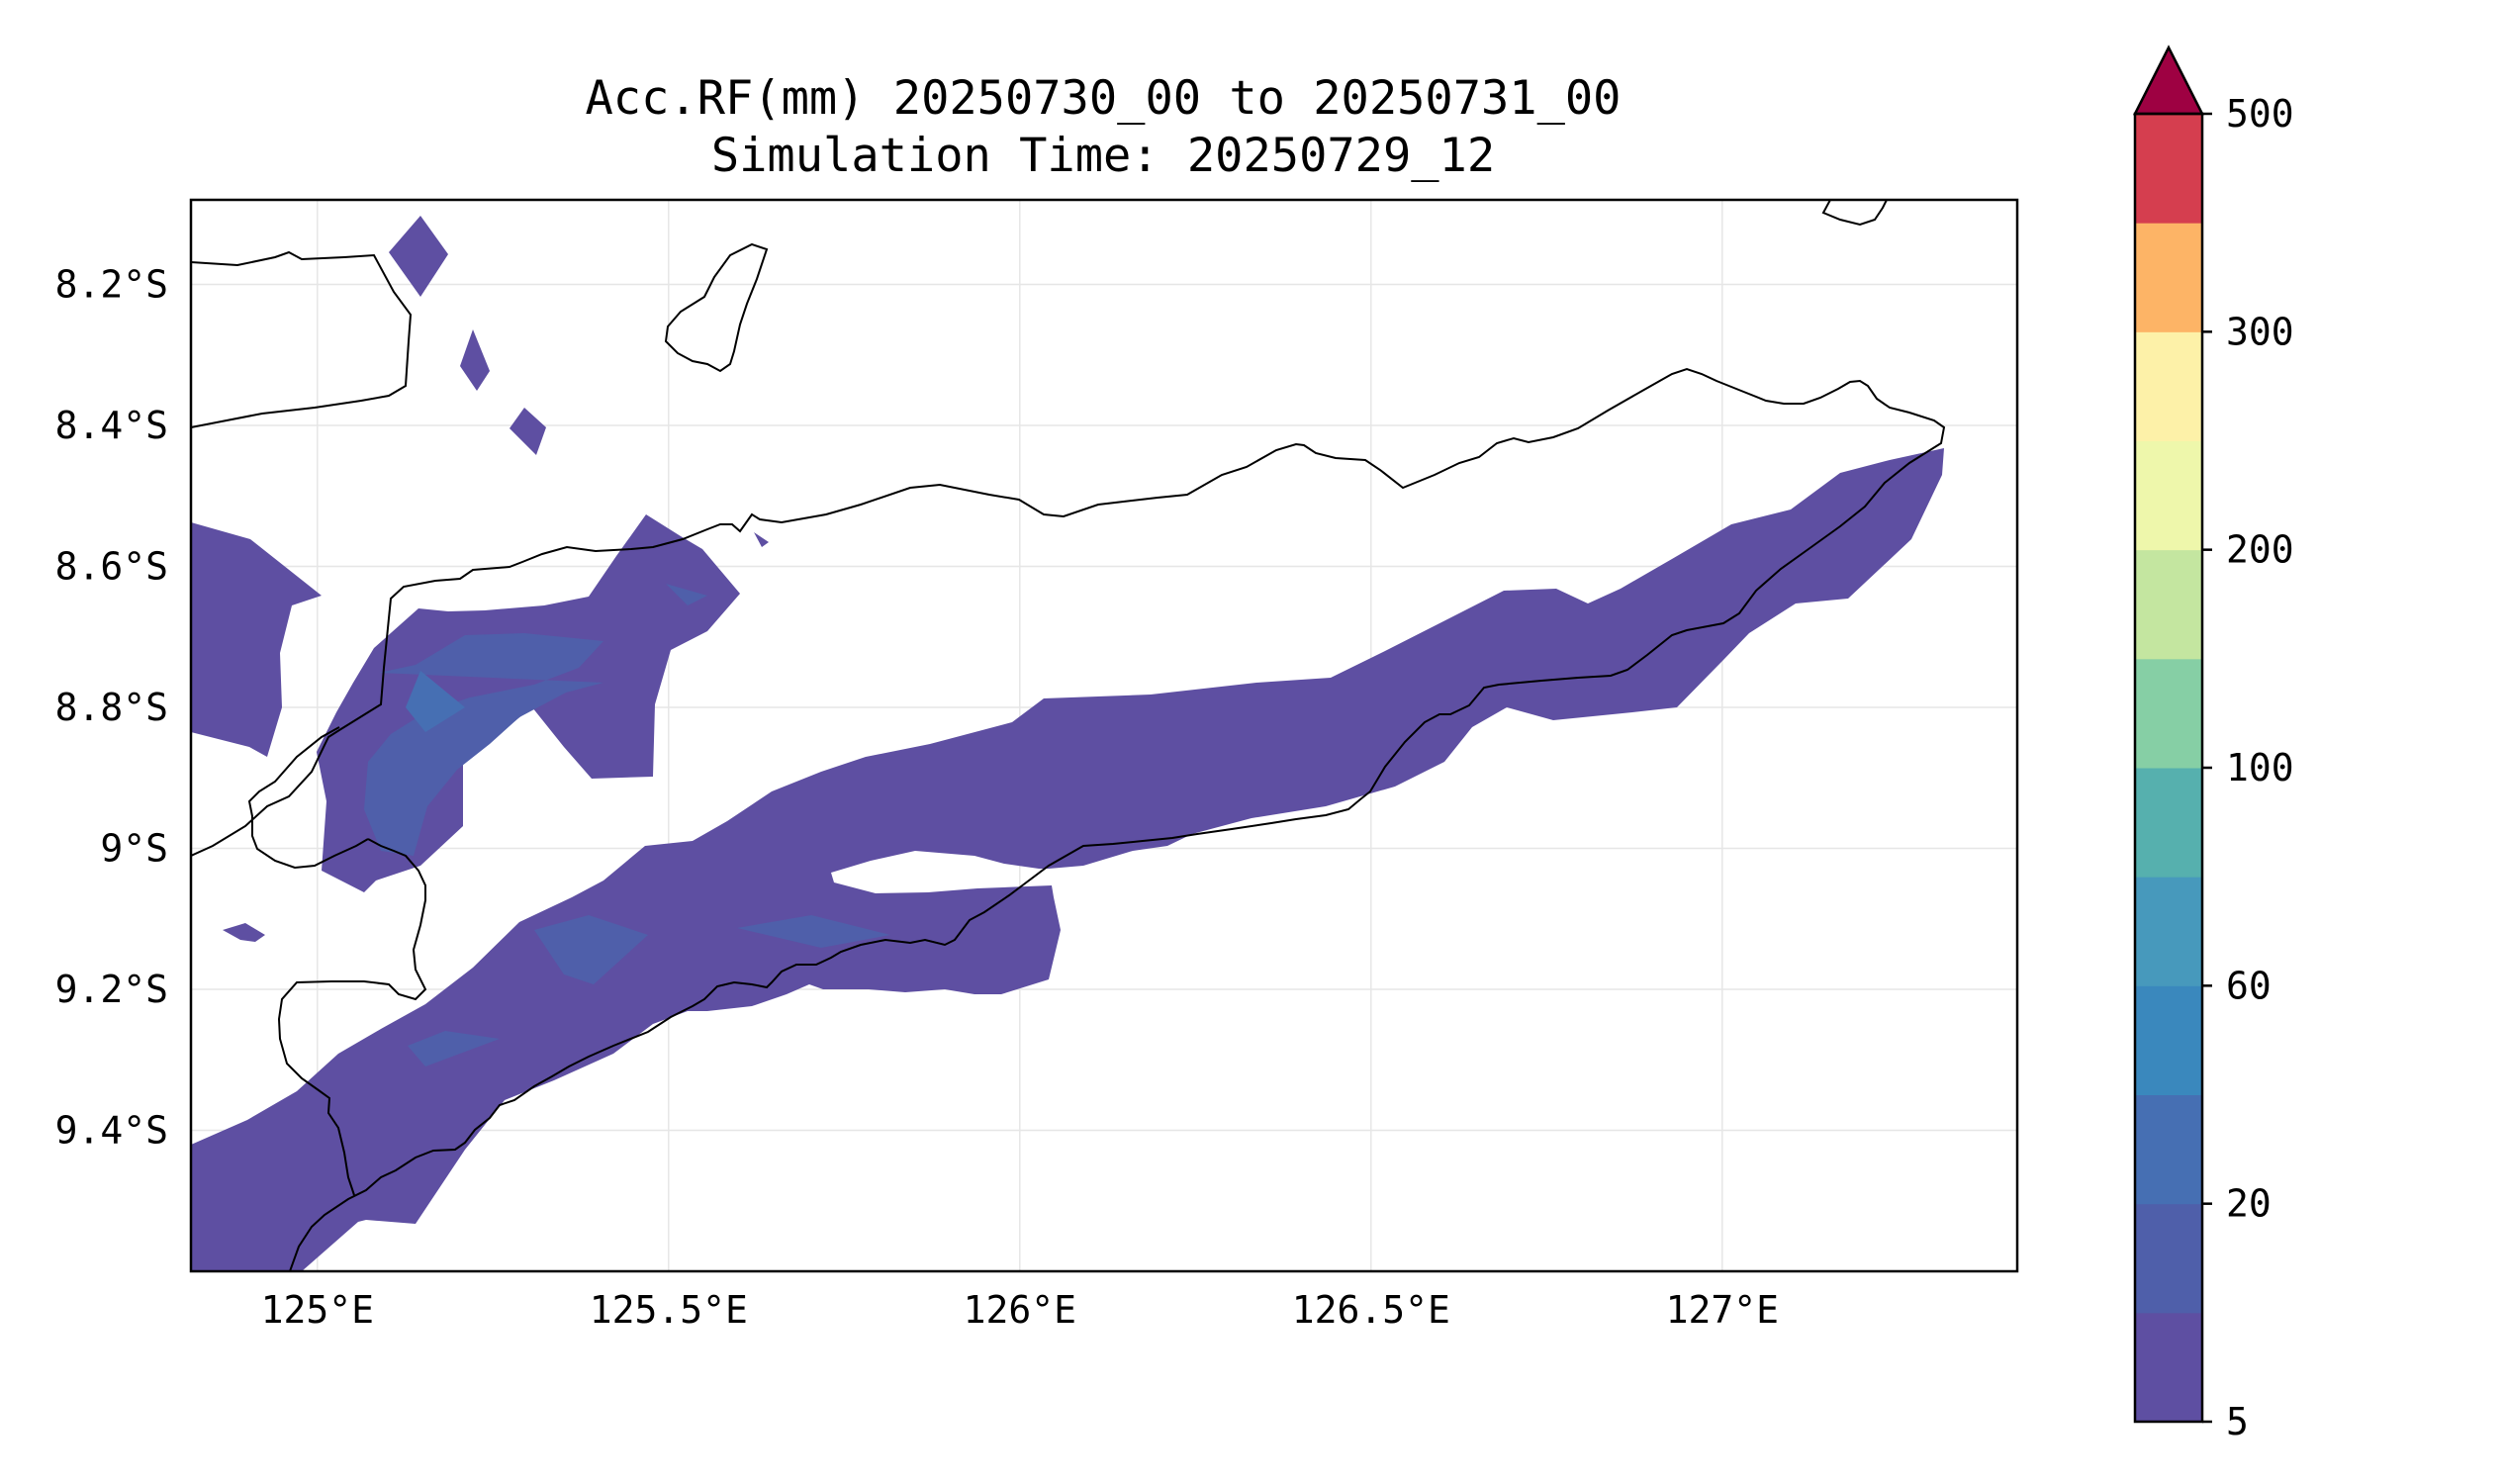 The image size is (2504, 1484). Describe the element at coordinates (591, 949) in the screenshot. I see `rain-patch-level2-b` at that location.